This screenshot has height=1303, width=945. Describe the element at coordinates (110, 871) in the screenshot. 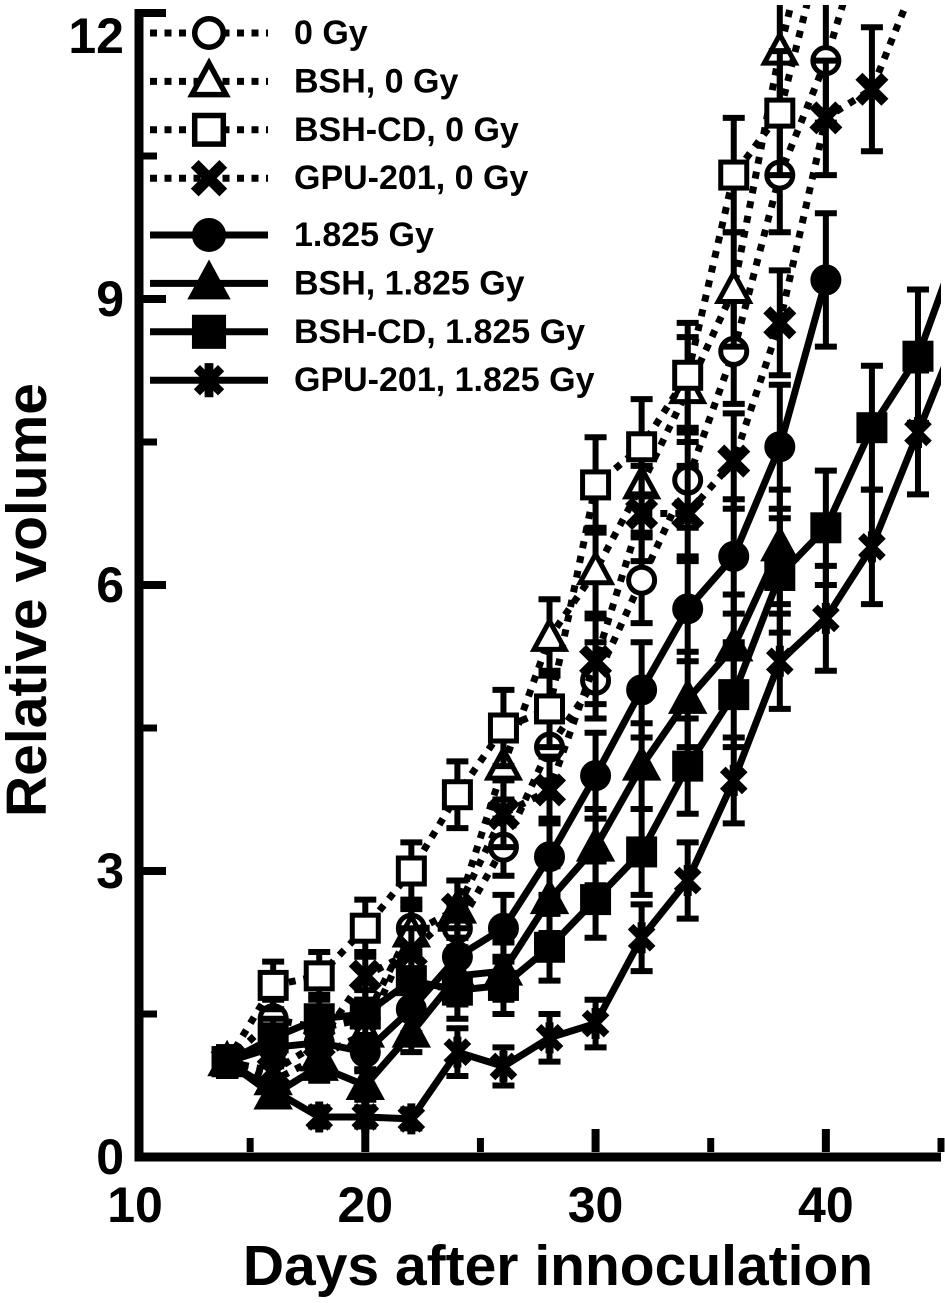

I see `y-tick-label: 3` at that location.